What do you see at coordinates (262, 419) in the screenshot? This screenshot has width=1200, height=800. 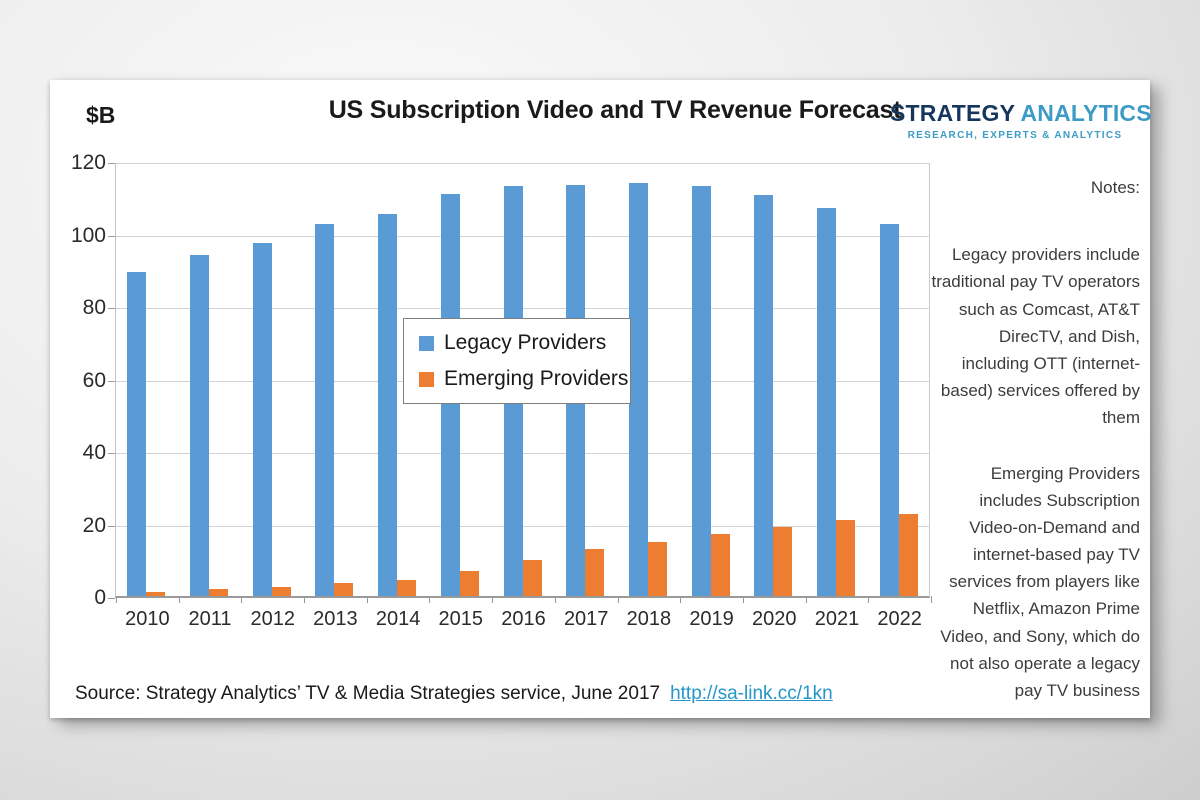 I see `bar-legacy-2012` at bounding box center [262, 419].